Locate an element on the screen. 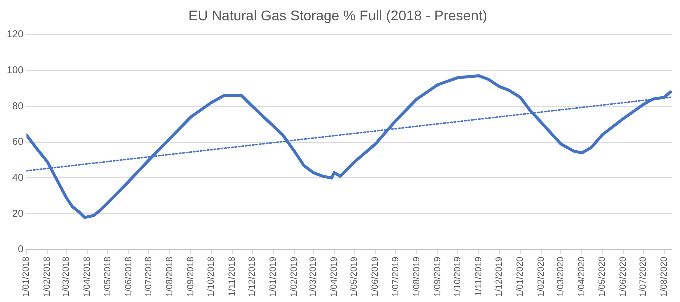 This screenshot has height=302, width=680. x-tick-label: 1/12/2019 is located at coordinates (499, 277).